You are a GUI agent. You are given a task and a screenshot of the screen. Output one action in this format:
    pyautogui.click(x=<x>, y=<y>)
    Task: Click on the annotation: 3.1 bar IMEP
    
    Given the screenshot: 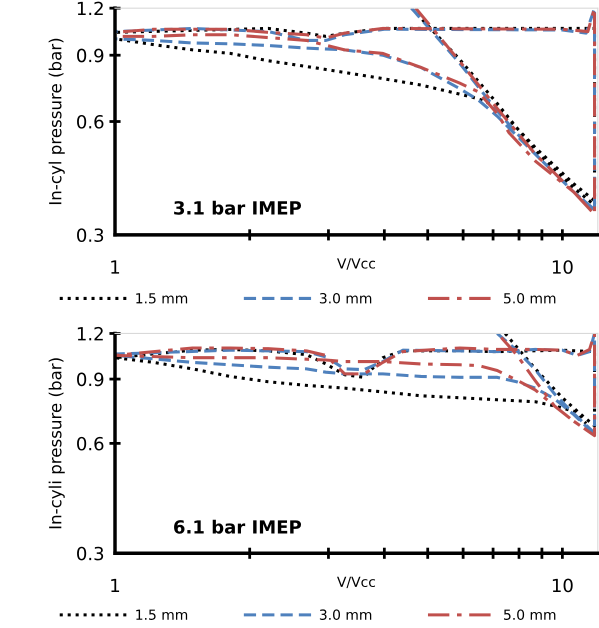 What is the action you would take?
    pyautogui.click(x=238, y=207)
    